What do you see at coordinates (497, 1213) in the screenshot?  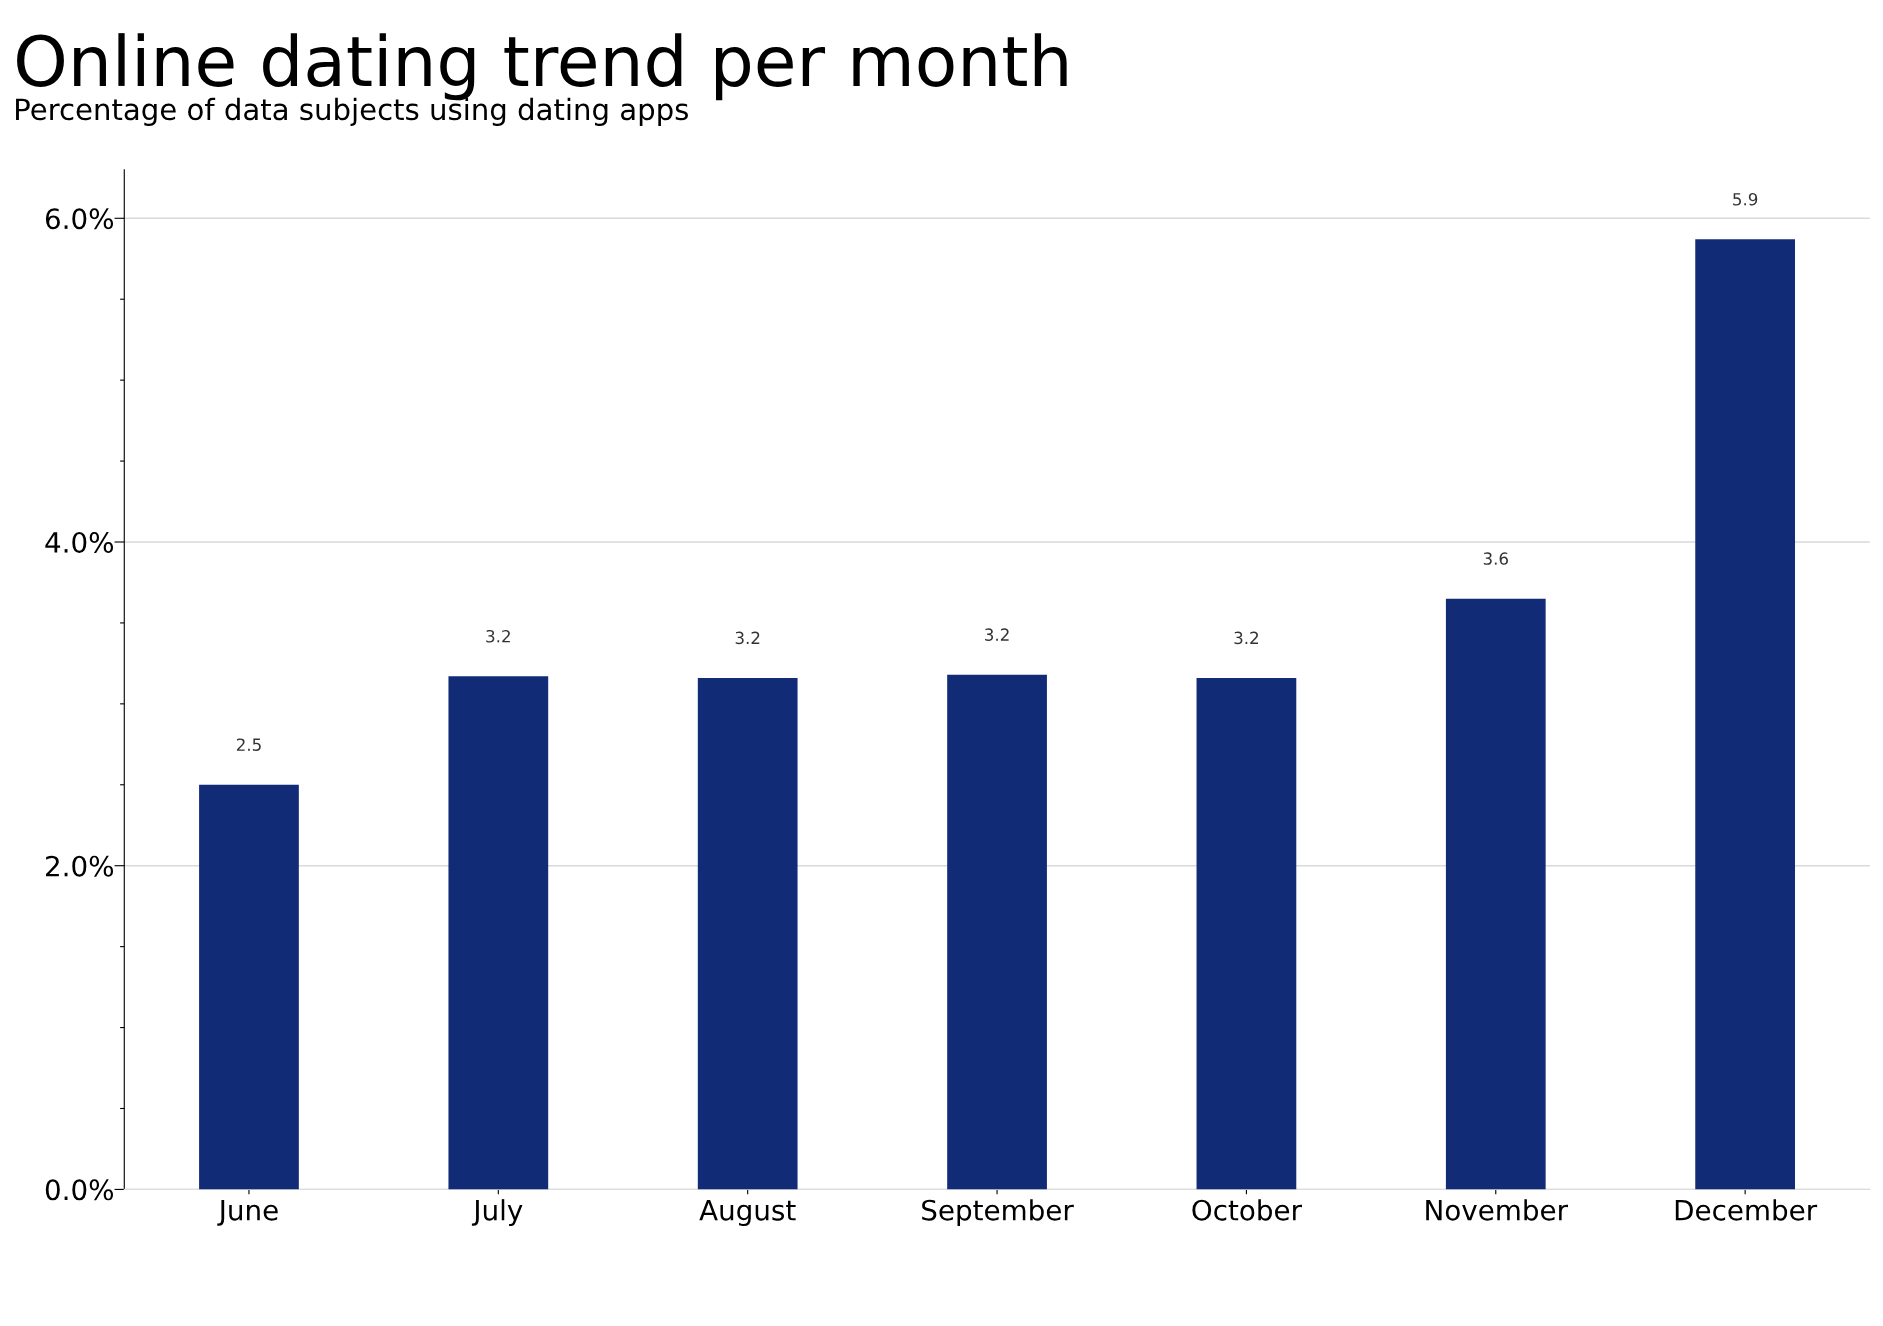 I see `x-tick-label: July` at bounding box center [497, 1213].